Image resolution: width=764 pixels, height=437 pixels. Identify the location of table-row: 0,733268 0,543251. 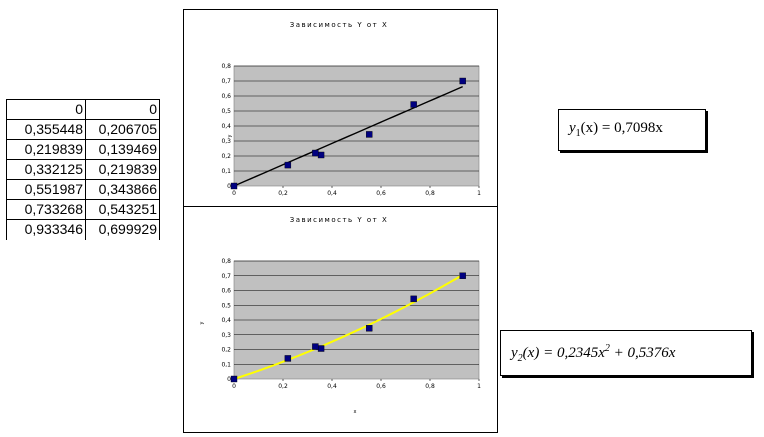
(83, 209).